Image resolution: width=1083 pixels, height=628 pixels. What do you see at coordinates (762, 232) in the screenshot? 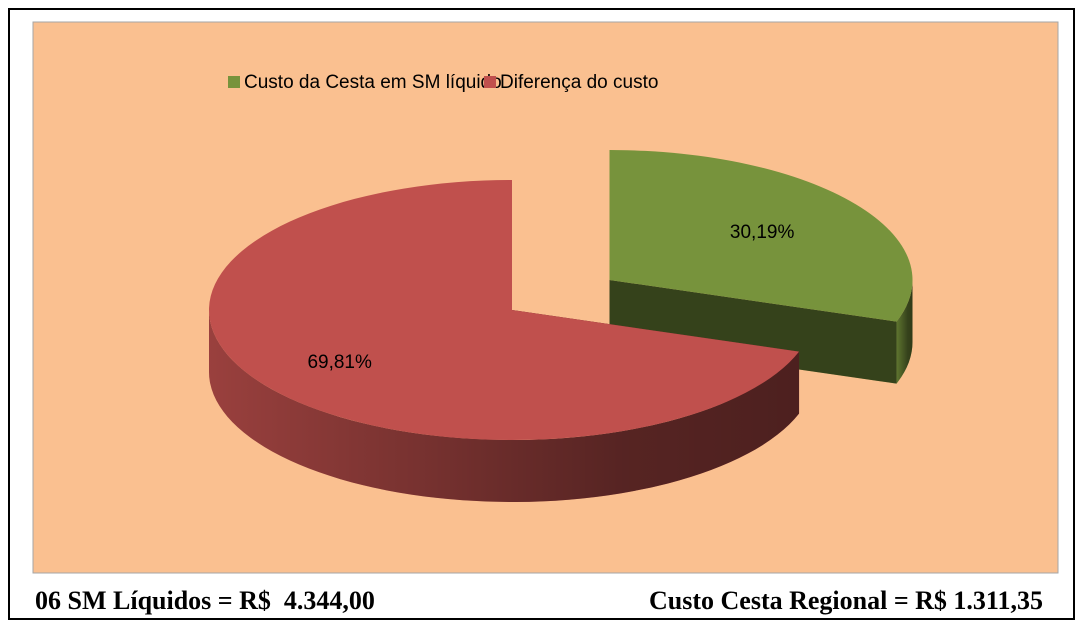
I see `data-label: 30,19%` at bounding box center [762, 232].